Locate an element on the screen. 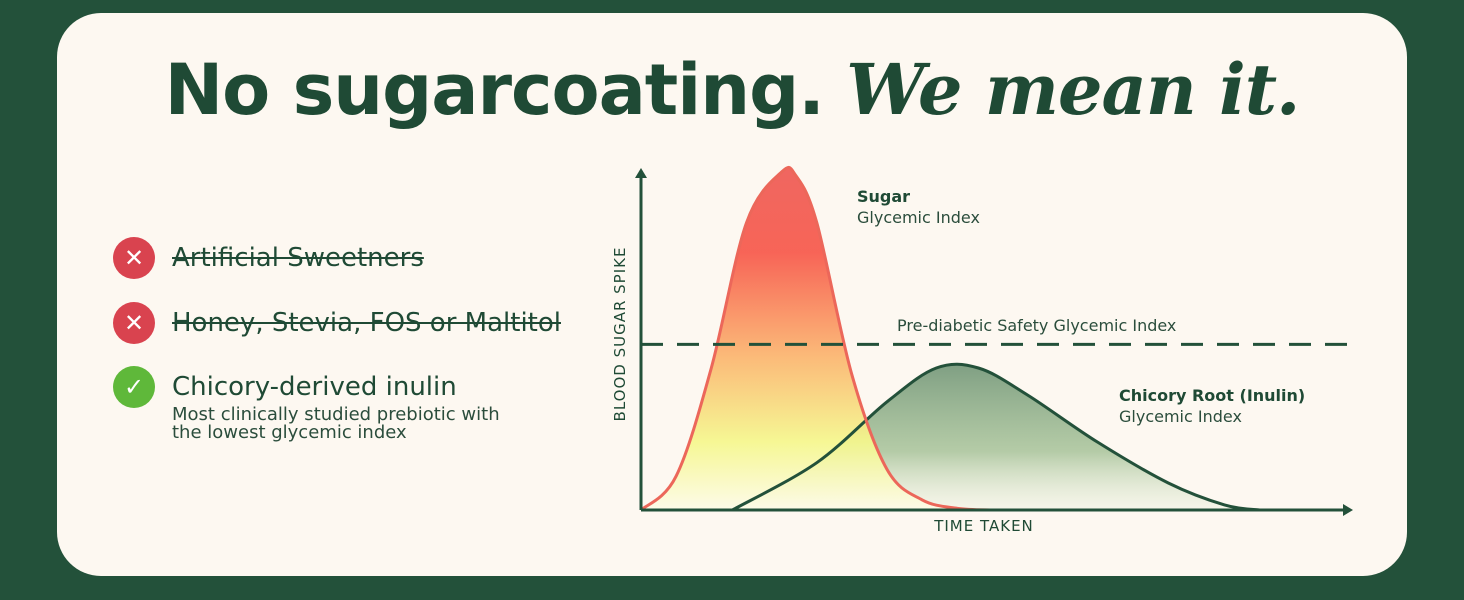 This screenshot has width=1464, height=600. inulin-series-name: Chicory Root (Inulin) is located at coordinates (1212, 395).